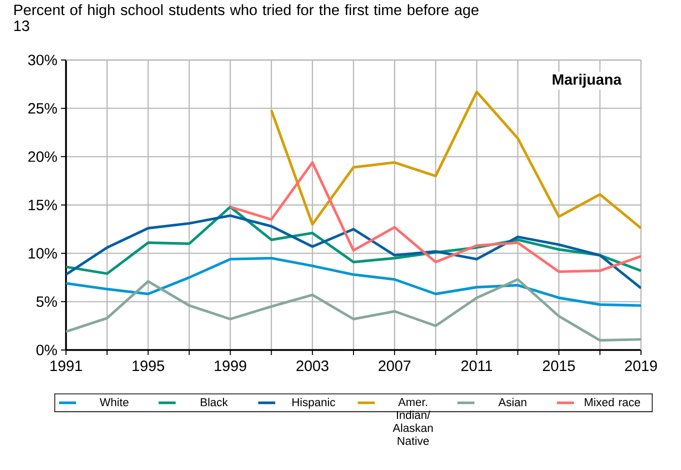  What do you see at coordinates (314, 403) in the screenshot?
I see `legend-label: Hispanic` at bounding box center [314, 403].